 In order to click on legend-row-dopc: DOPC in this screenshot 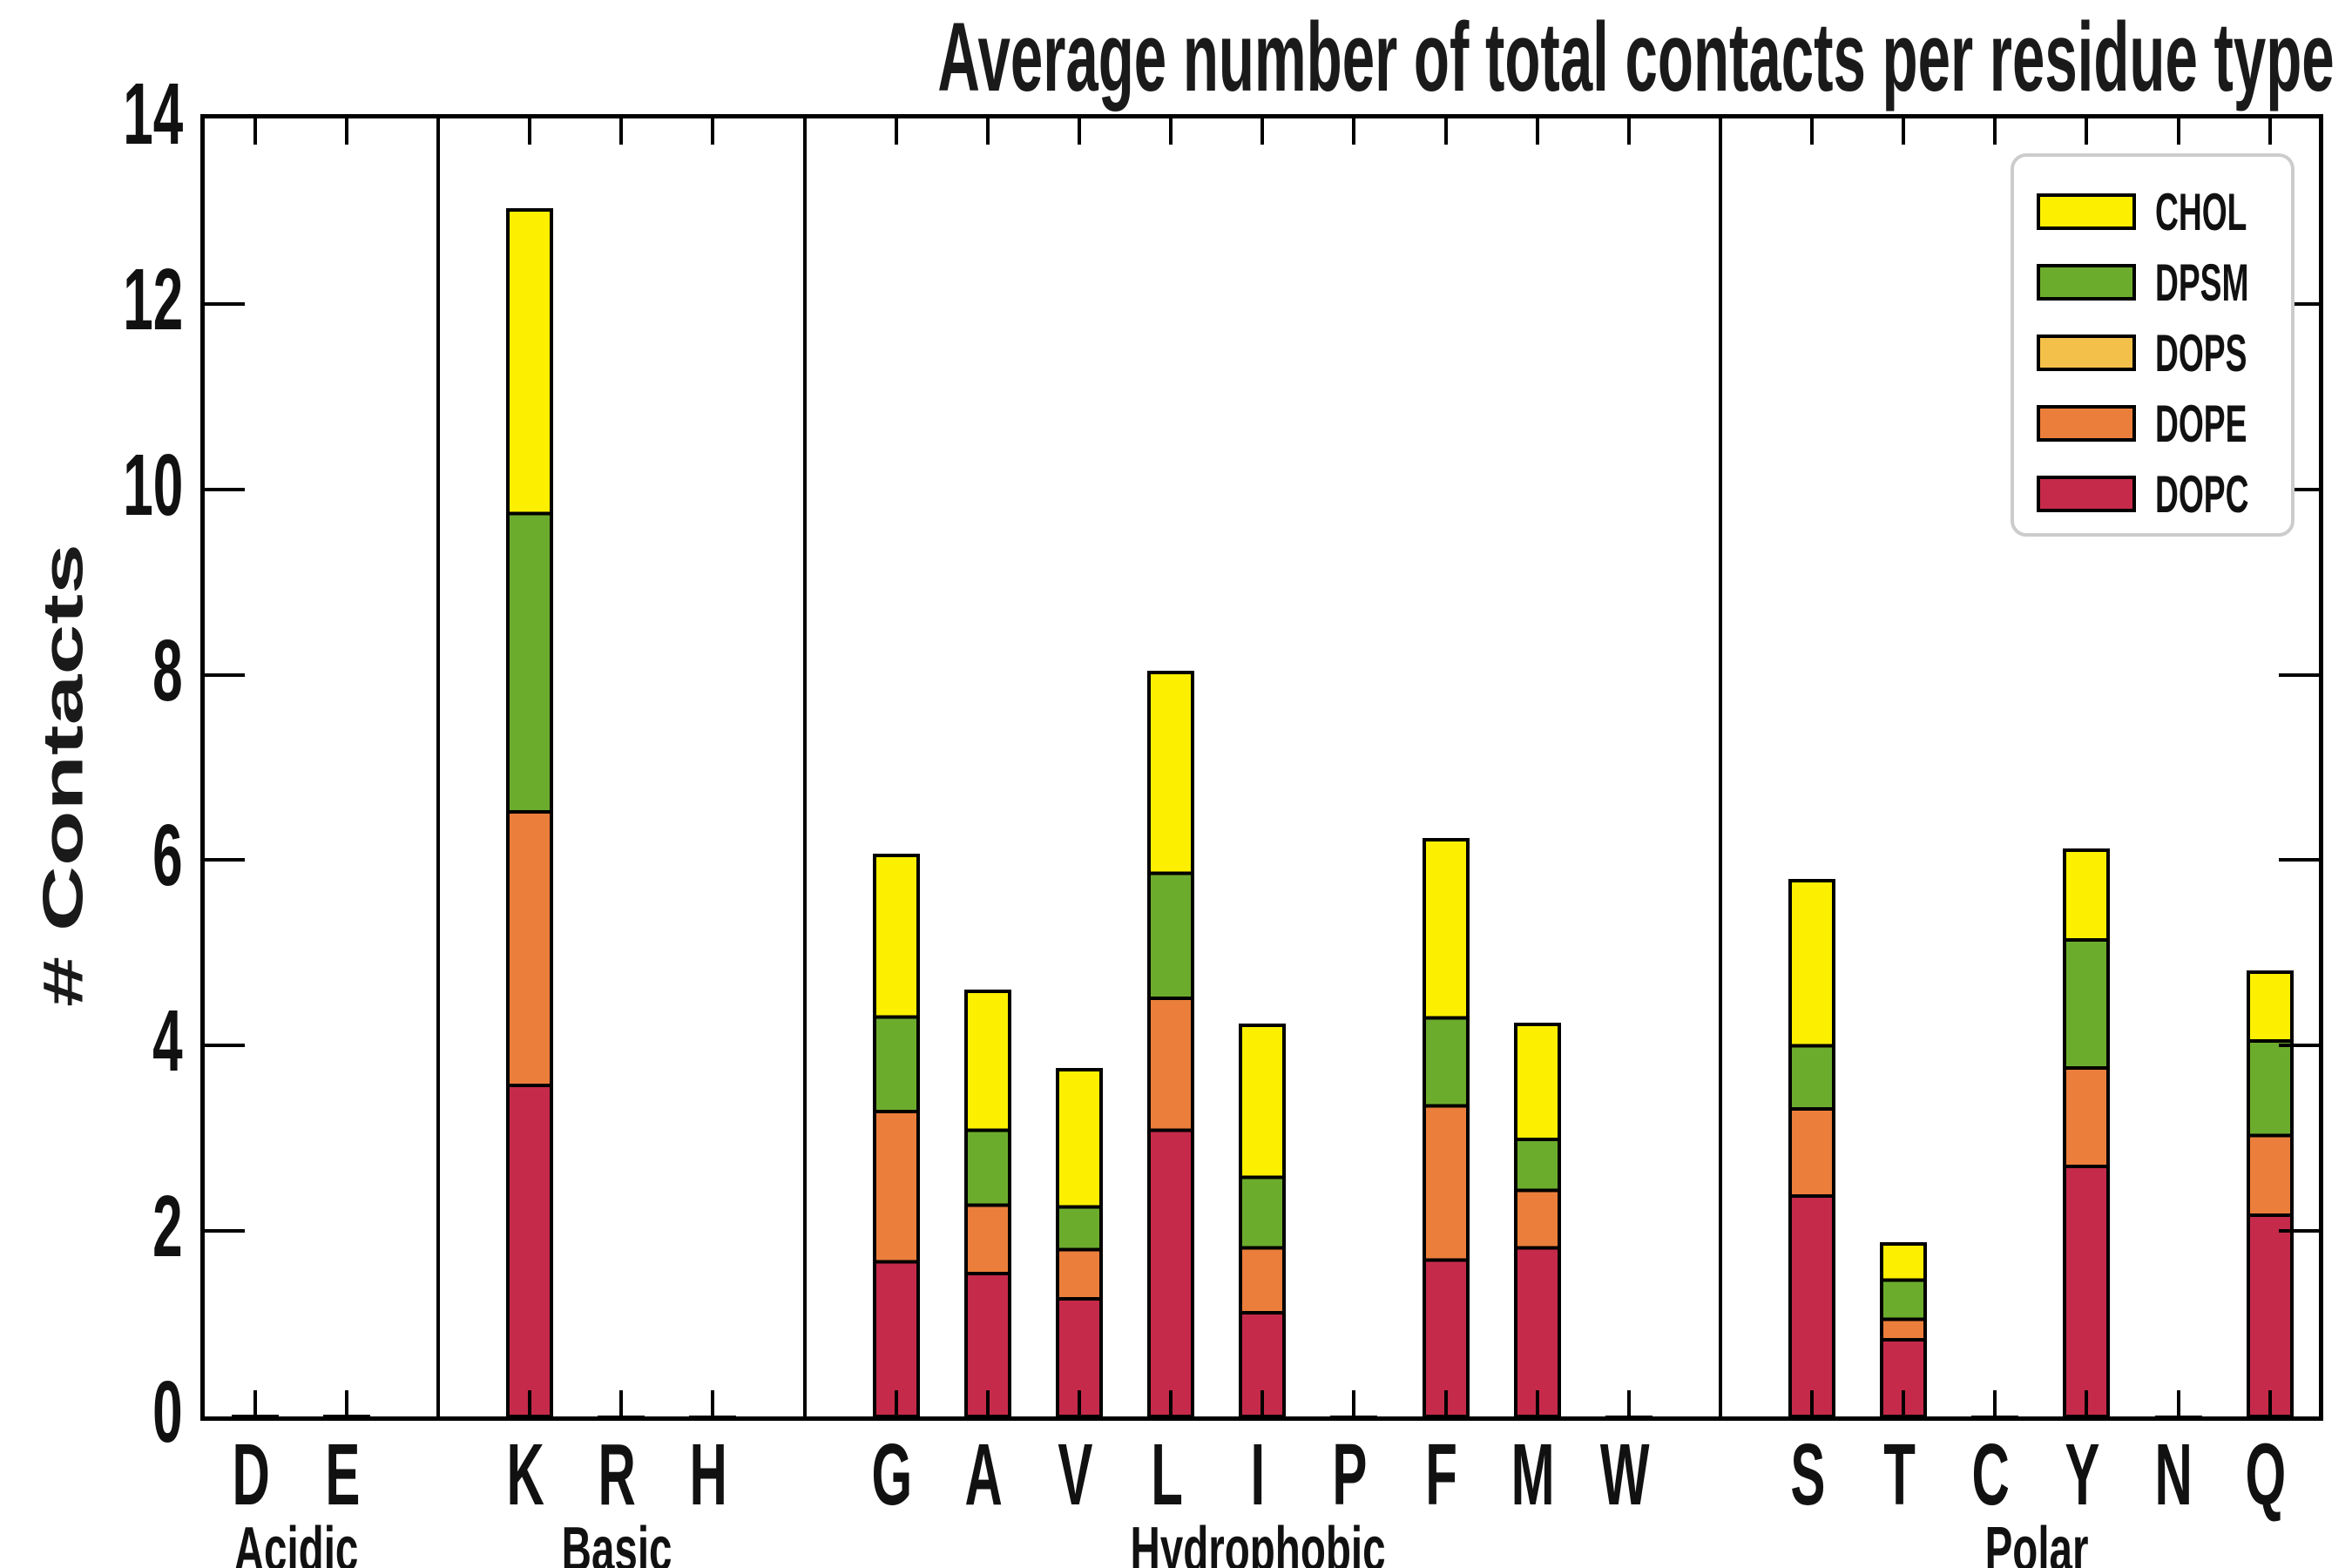, I will do `click(2159, 495)`.